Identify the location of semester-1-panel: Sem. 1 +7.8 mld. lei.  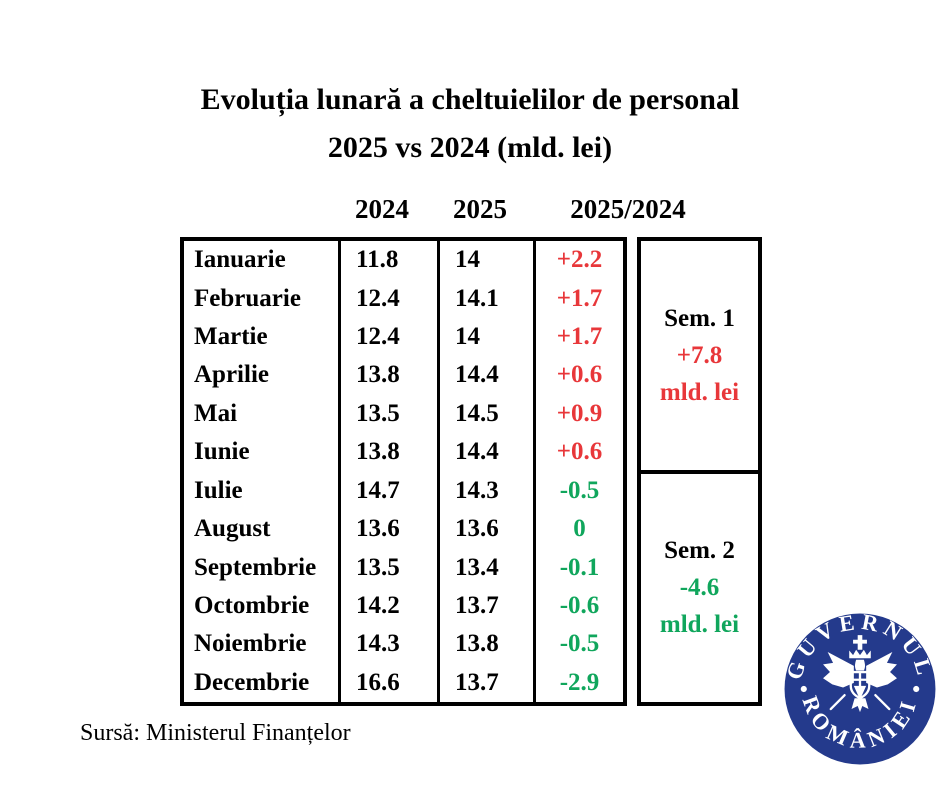
(699, 357).